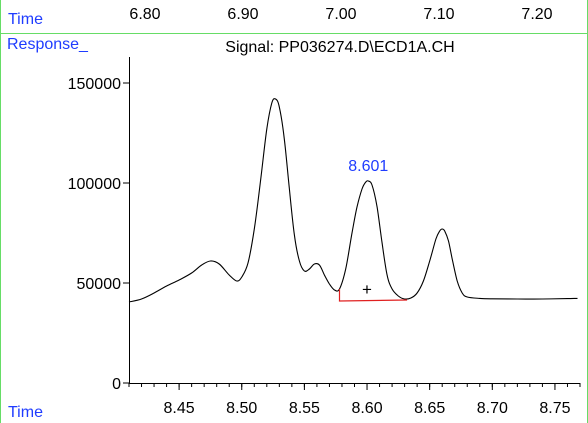 This screenshot has width=588, height=423. Describe the element at coordinates (179, 408) in the screenshot. I see `x-tick-label: 8.45` at that location.